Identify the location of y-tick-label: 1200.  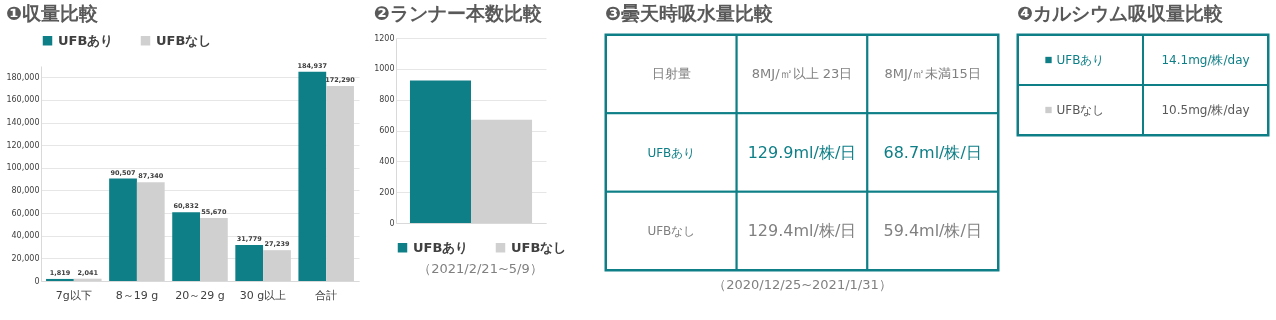
(384, 38).